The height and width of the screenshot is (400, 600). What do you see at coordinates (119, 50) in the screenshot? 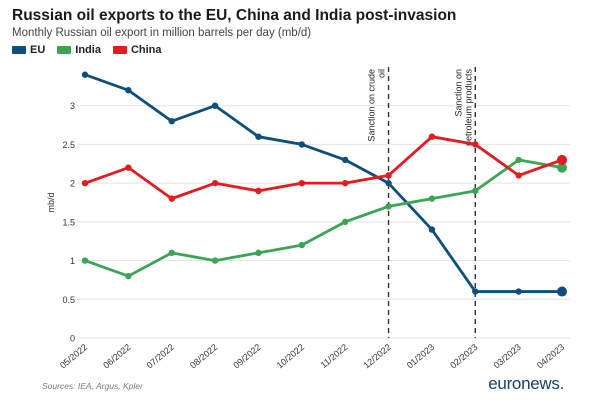
I see `legend-swatch-china` at bounding box center [119, 50].